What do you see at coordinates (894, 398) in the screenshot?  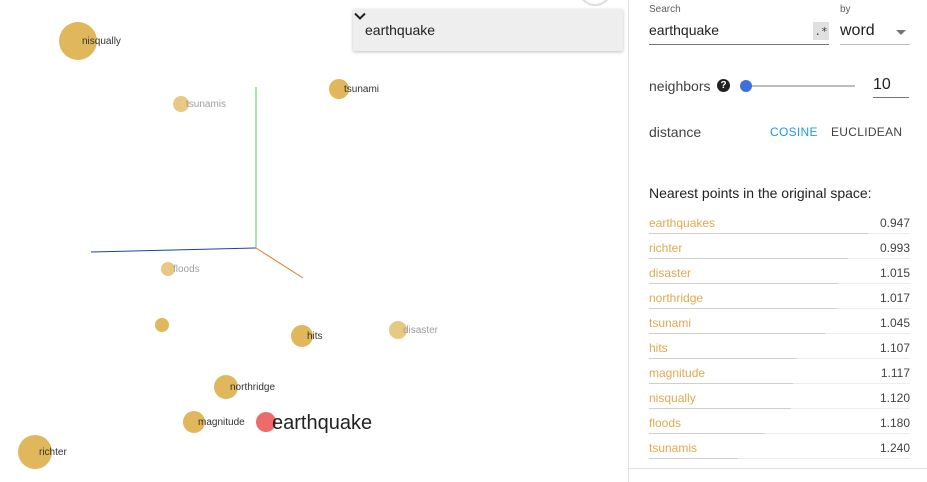 I see `nearest-point-distance: 1.120` at bounding box center [894, 398].